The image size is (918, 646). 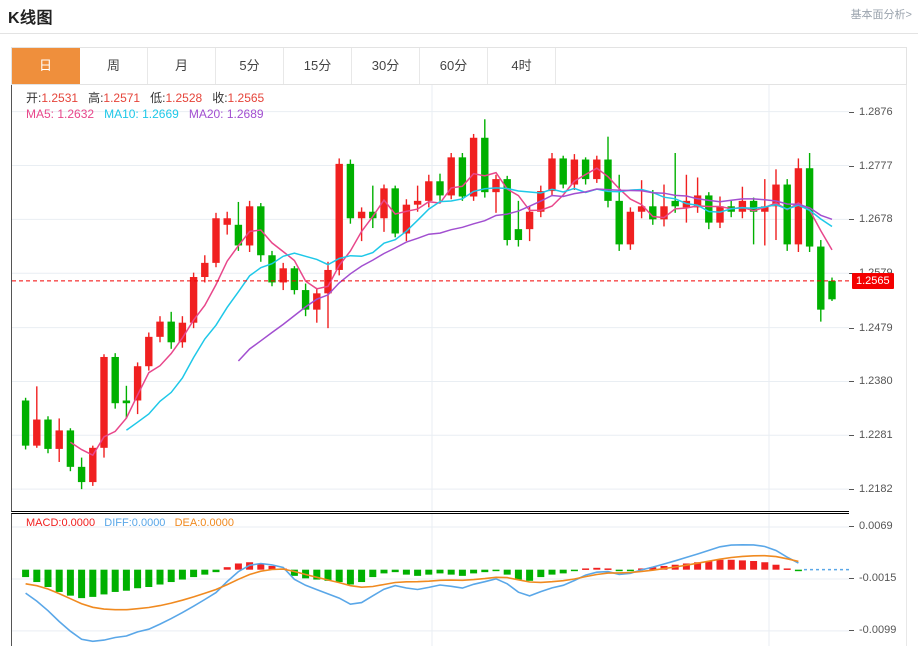 What do you see at coordinates (876, 489) in the screenshot?
I see `price-axis-label: 1.2182` at bounding box center [876, 489].